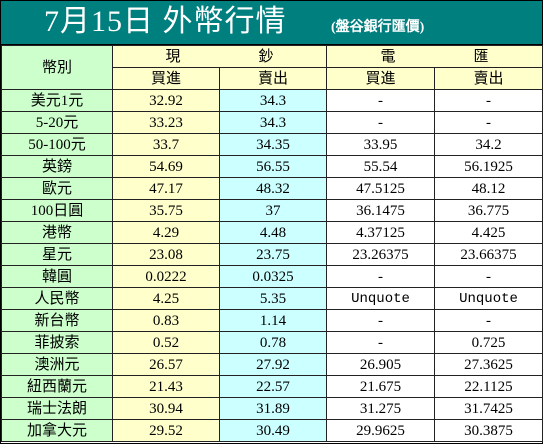  I want to click on tt-sell-header: 賣出, so click(488, 78).